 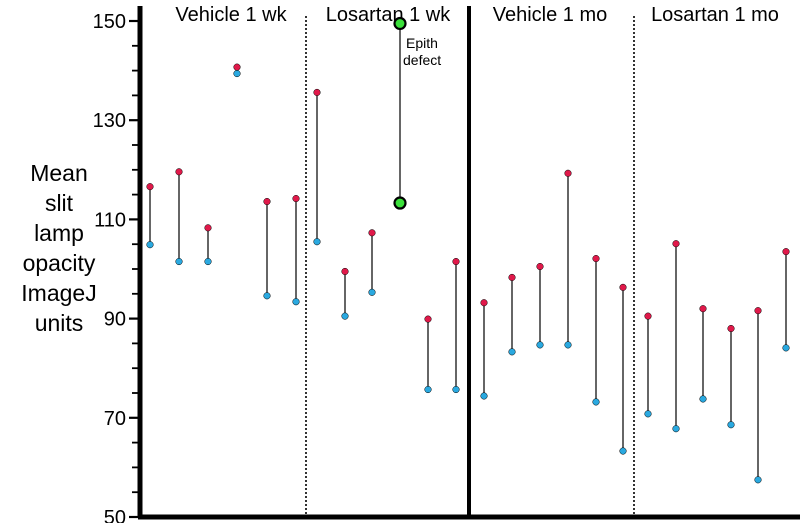 I want to click on y-tick-label: 70, so click(x=115, y=419).